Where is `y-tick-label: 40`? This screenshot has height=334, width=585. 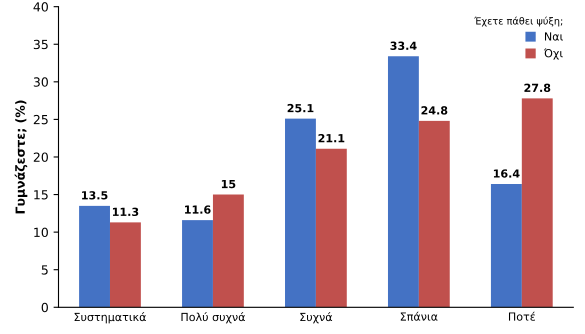 y-tick-label: 40 is located at coordinates (40, 7).